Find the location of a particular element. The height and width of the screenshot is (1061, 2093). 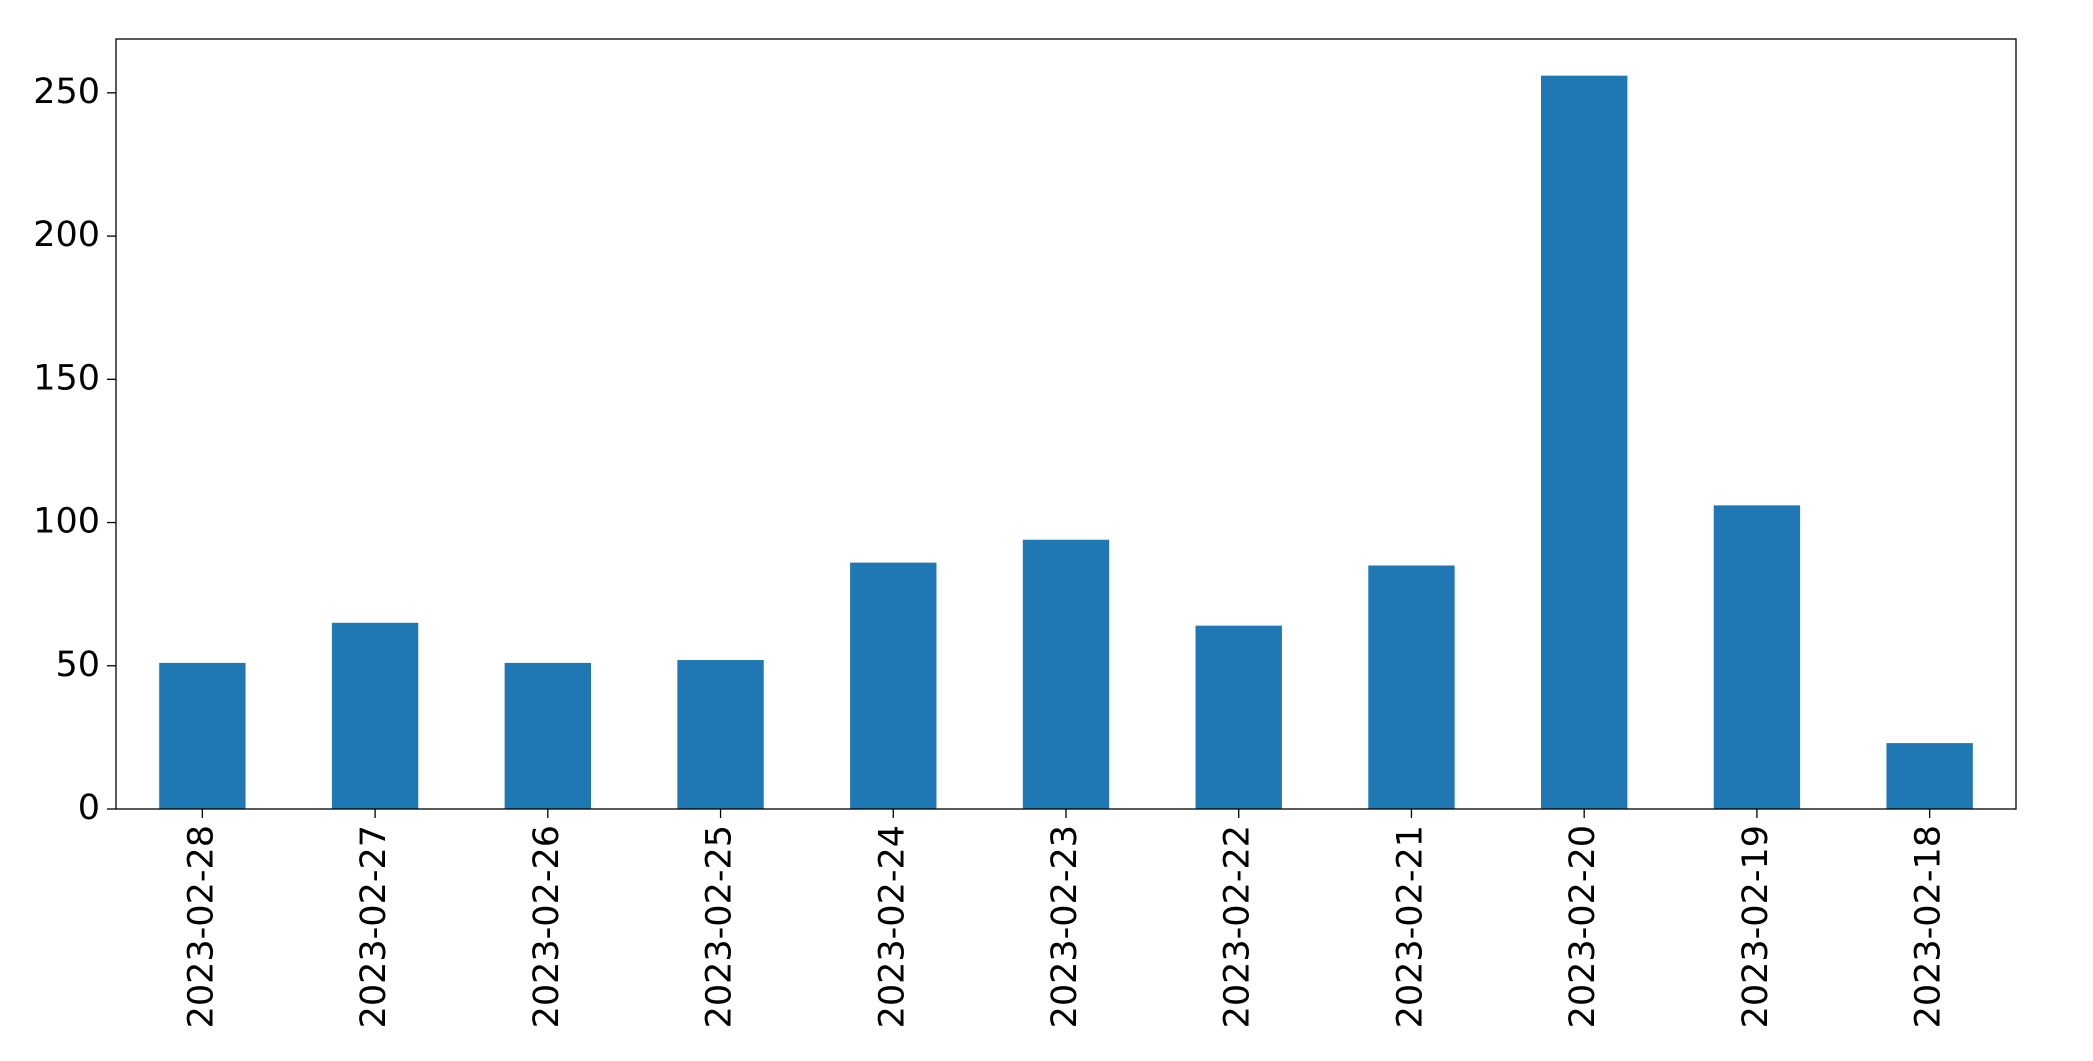

y-tick-label: 250 is located at coordinates (66, 92).